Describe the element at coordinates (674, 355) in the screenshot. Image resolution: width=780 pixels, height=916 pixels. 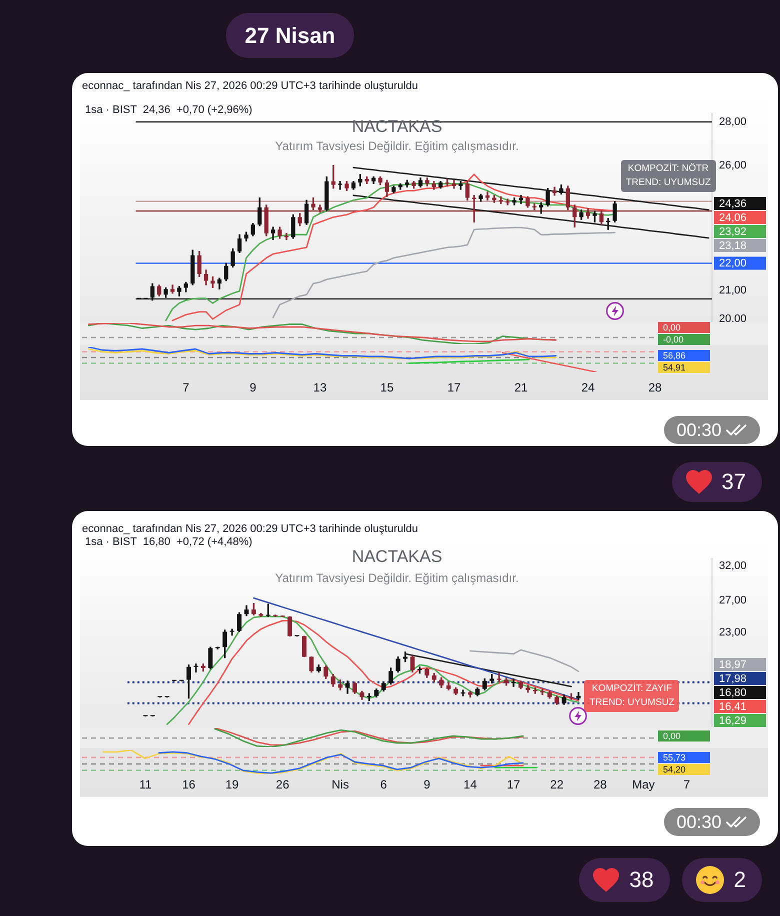
I see `text: 56,86` at that location.